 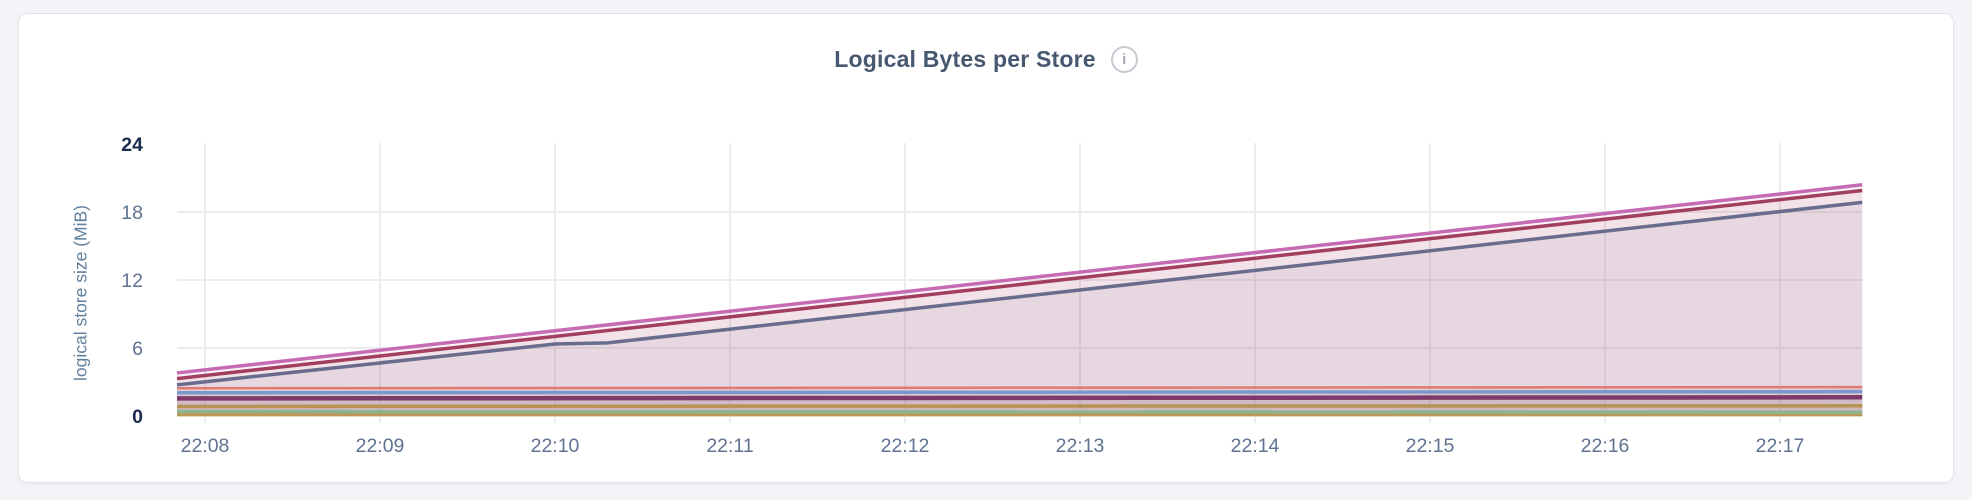 What do you see at coordinates (1255, 446) in the screenshot?
I see `x-tick-label: 22:14` at bounding box center [1255, 446].